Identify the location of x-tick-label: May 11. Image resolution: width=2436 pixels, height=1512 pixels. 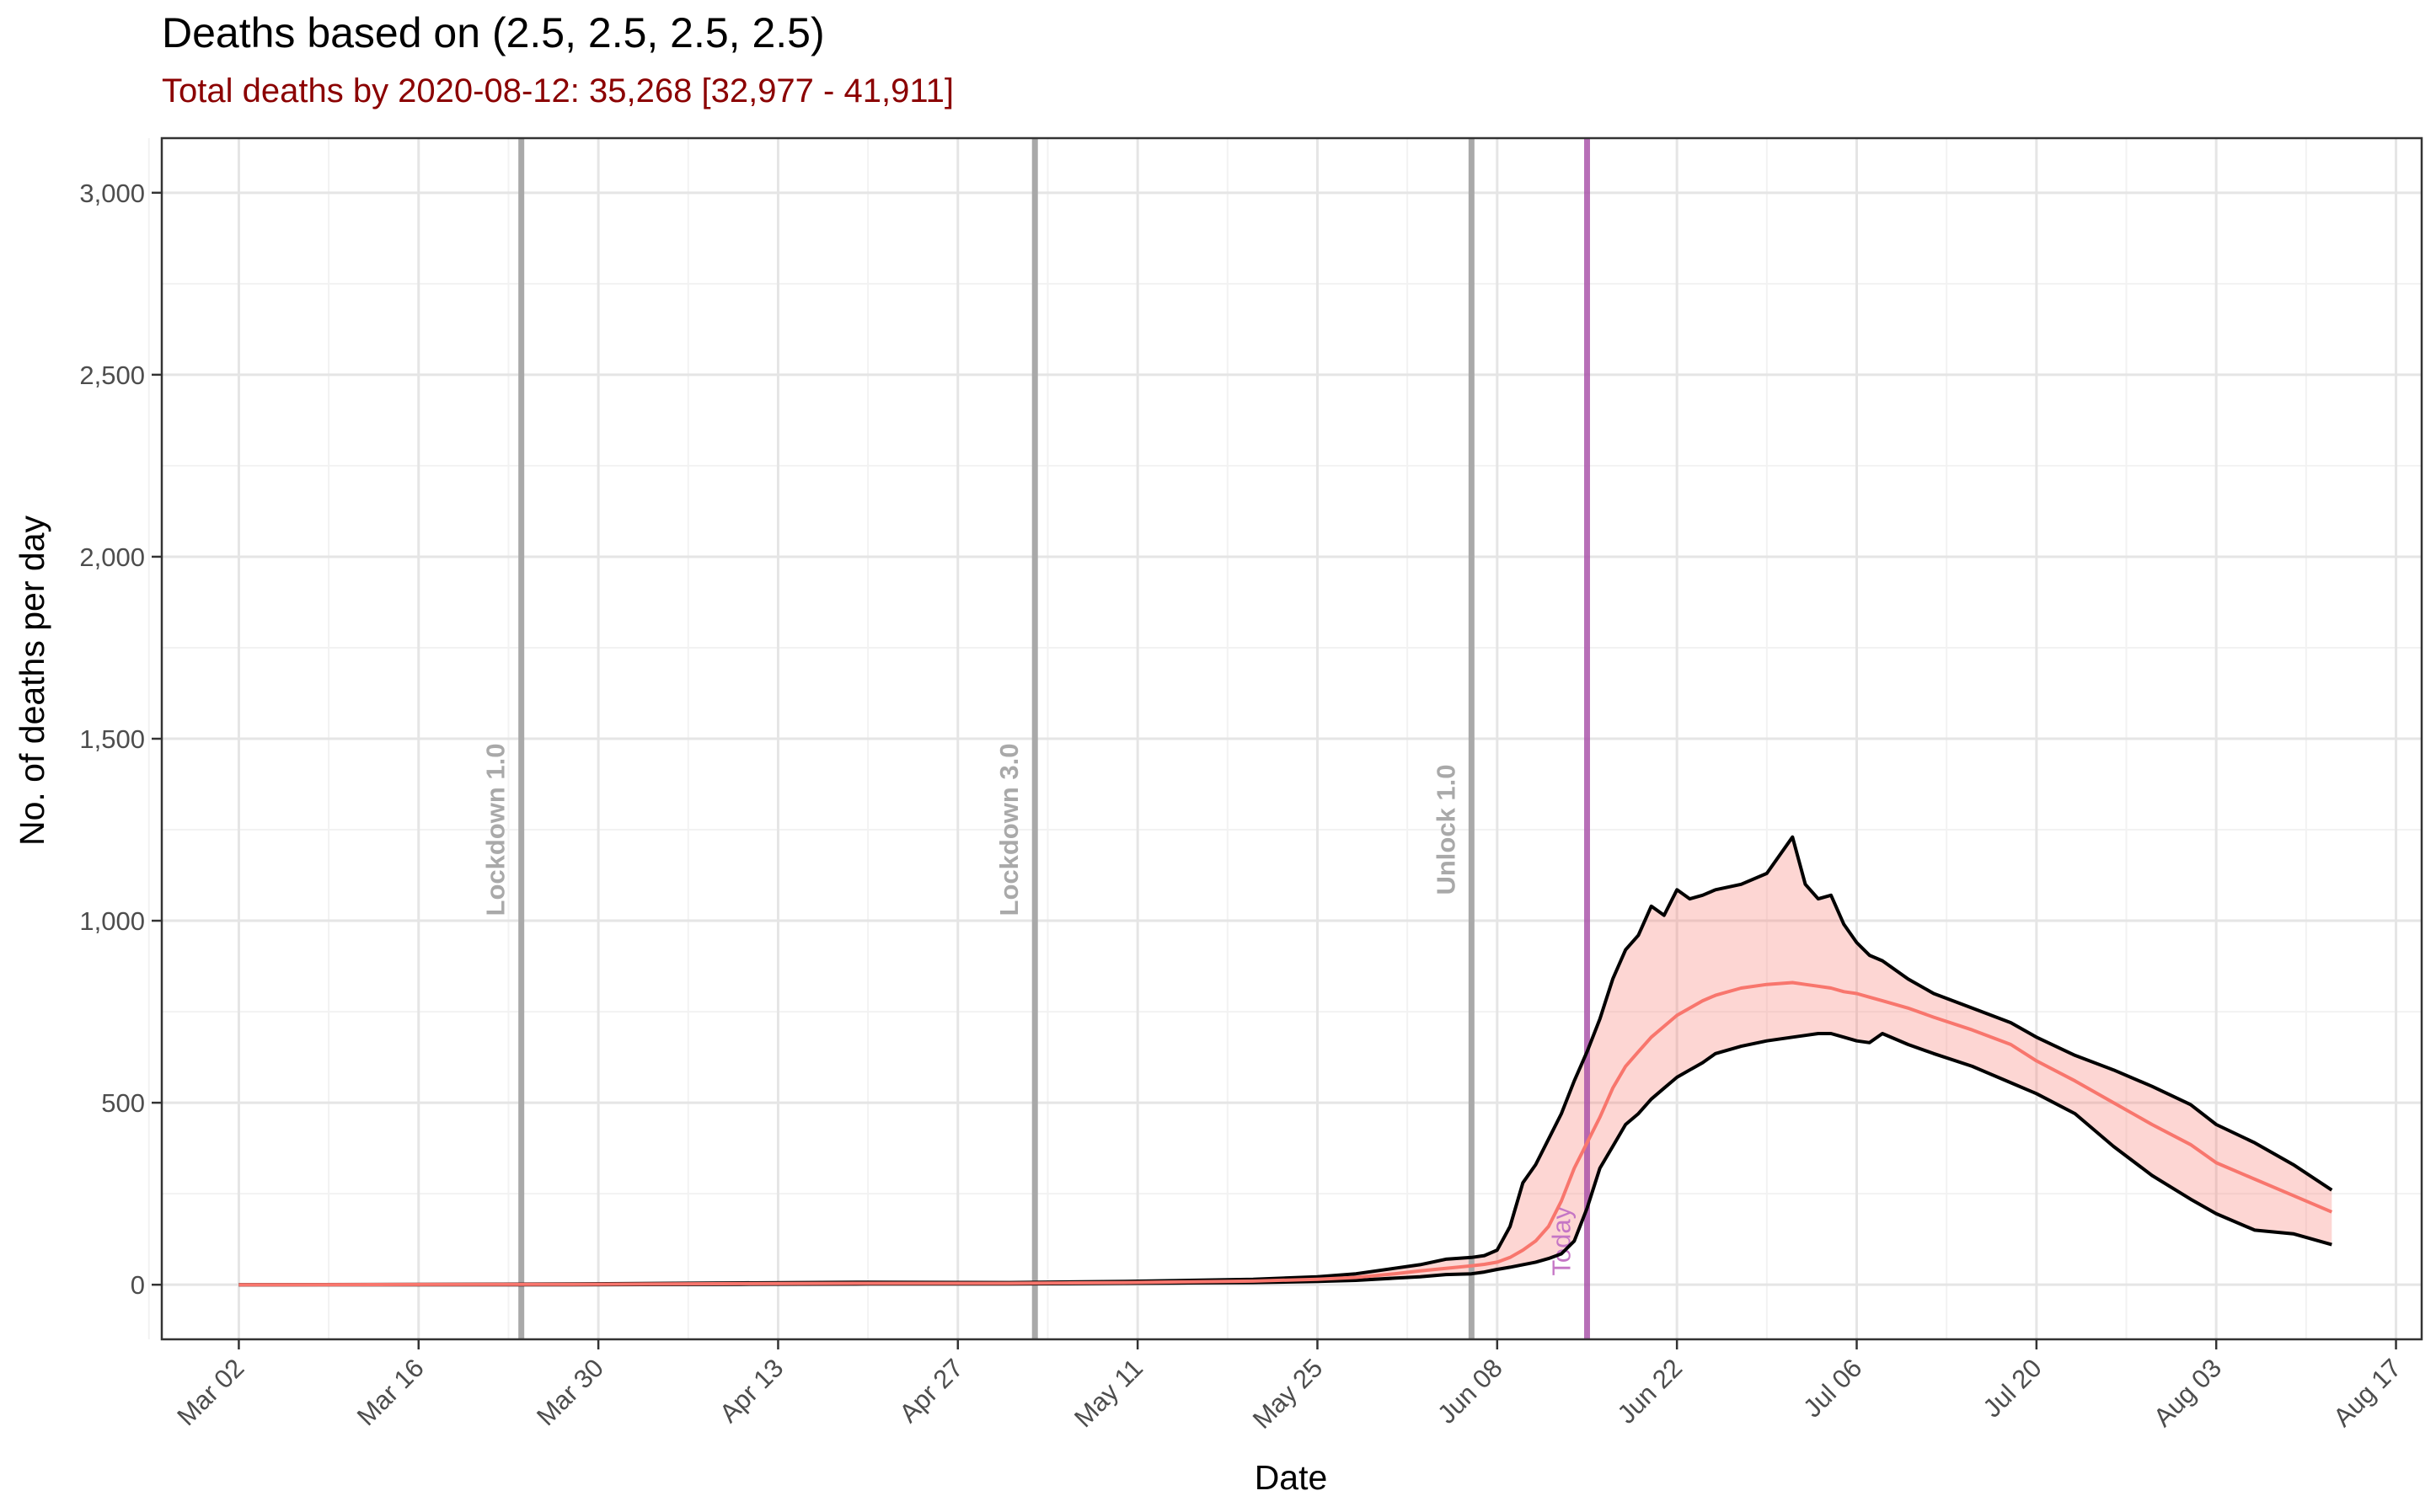
(1108, 1393).